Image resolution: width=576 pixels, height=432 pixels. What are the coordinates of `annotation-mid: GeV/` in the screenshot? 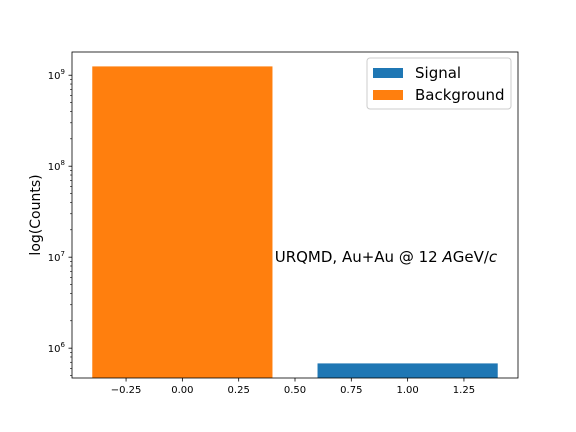 It's located at (471, 257).